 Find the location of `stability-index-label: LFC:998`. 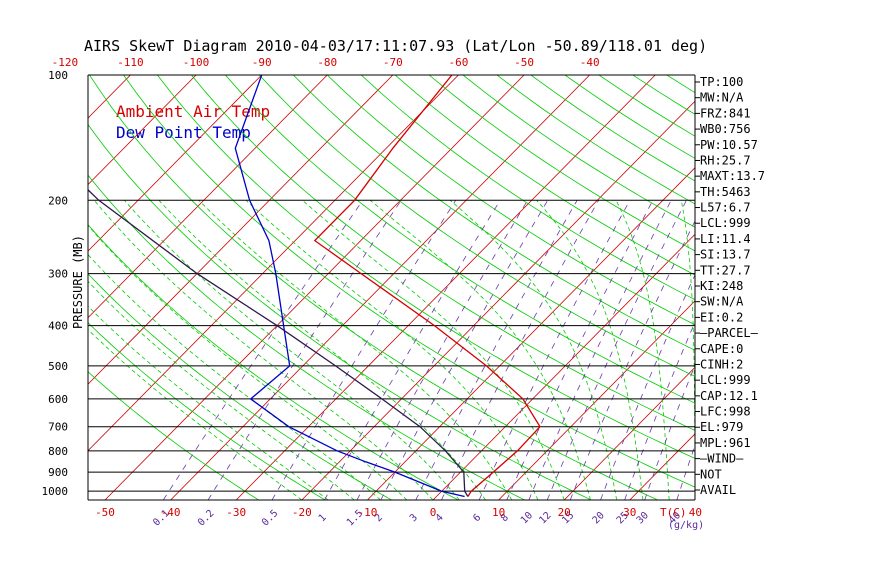

stability-index-label: LFC:998 is located at coordinates (725, 412).